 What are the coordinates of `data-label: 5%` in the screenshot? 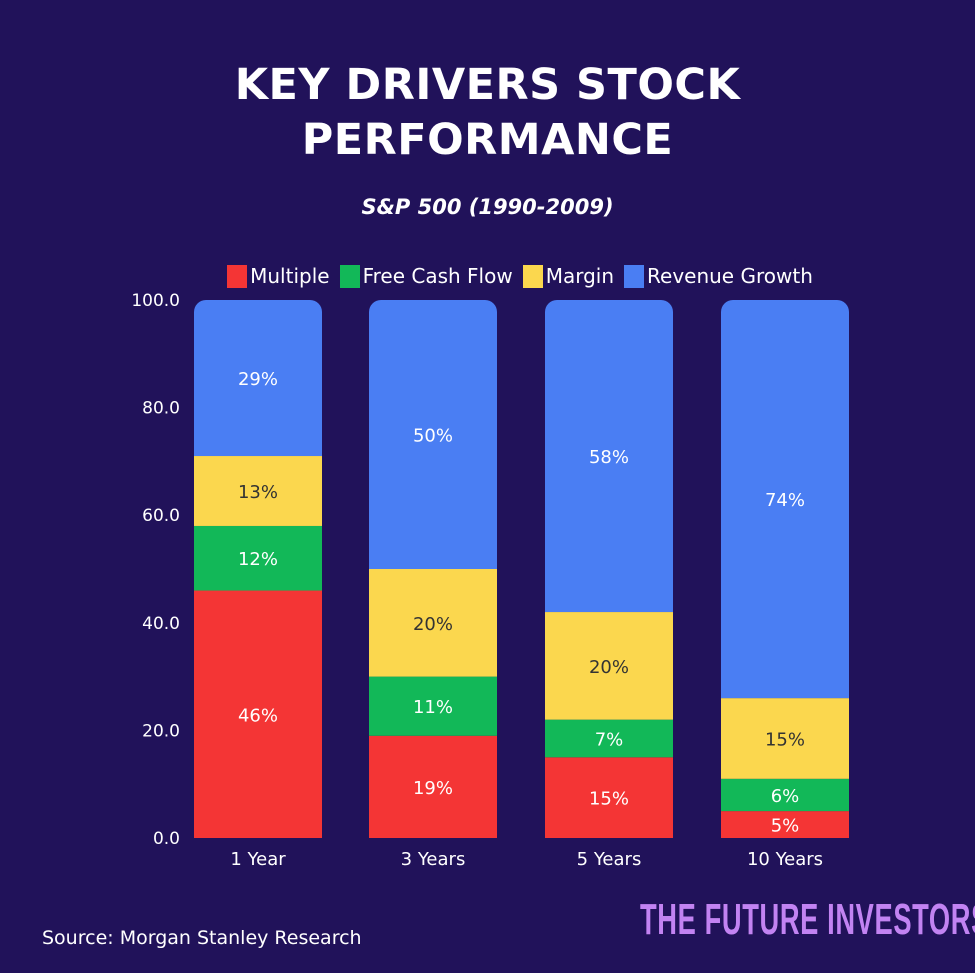 It's located at (785, 826).